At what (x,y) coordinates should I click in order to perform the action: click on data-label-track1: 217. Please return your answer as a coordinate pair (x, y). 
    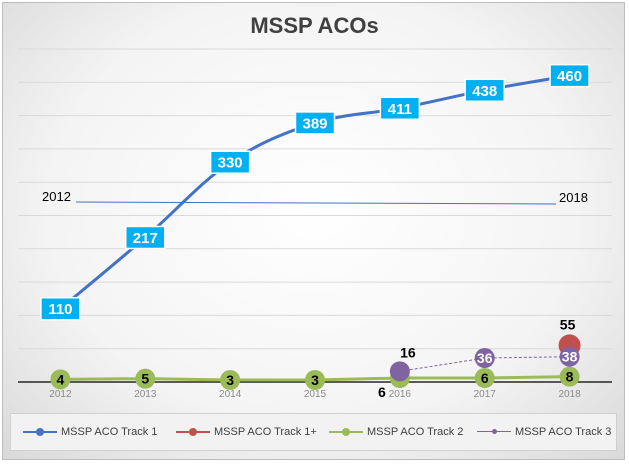
    Looking at the image, I should click on (145, 238).